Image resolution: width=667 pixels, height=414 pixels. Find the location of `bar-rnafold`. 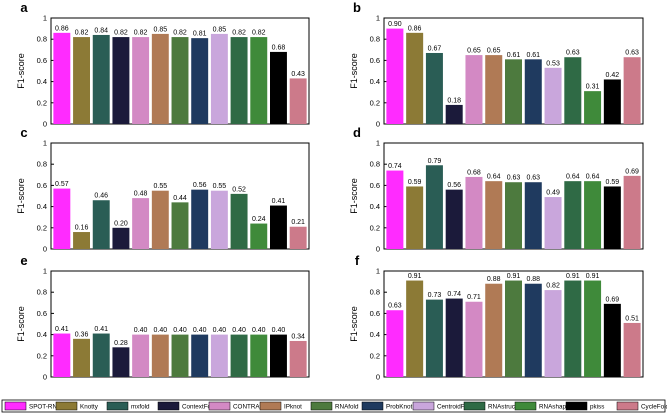

bar-rnafold is located at coordinates (513, 92).